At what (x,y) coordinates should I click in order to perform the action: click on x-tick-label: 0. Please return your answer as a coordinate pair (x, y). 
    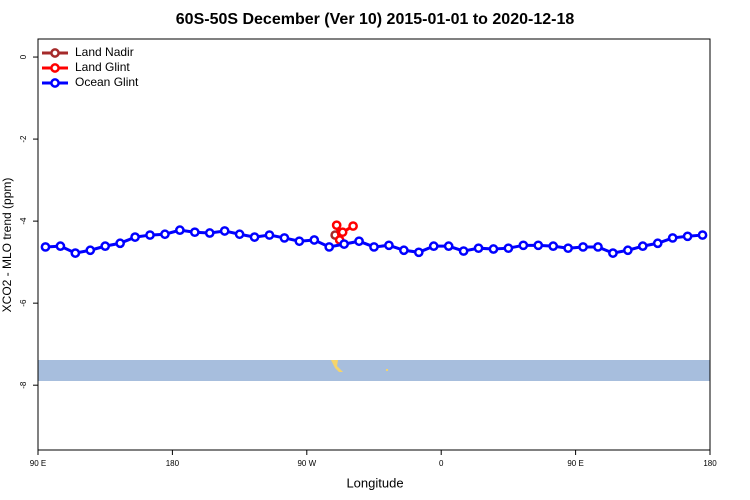
    Looking at the image, I should click on (441, 463).